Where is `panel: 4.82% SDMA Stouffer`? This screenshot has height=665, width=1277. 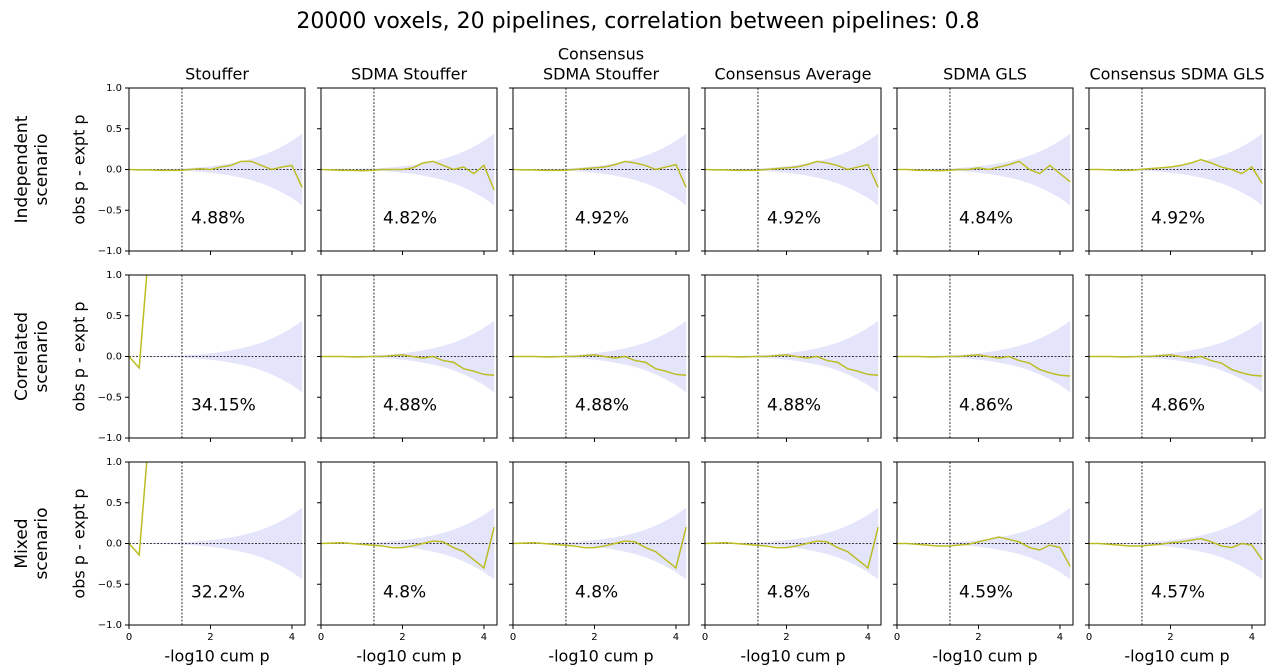 panel: 4.82% SDMA Stouffer is located at coordinates (407, 160).